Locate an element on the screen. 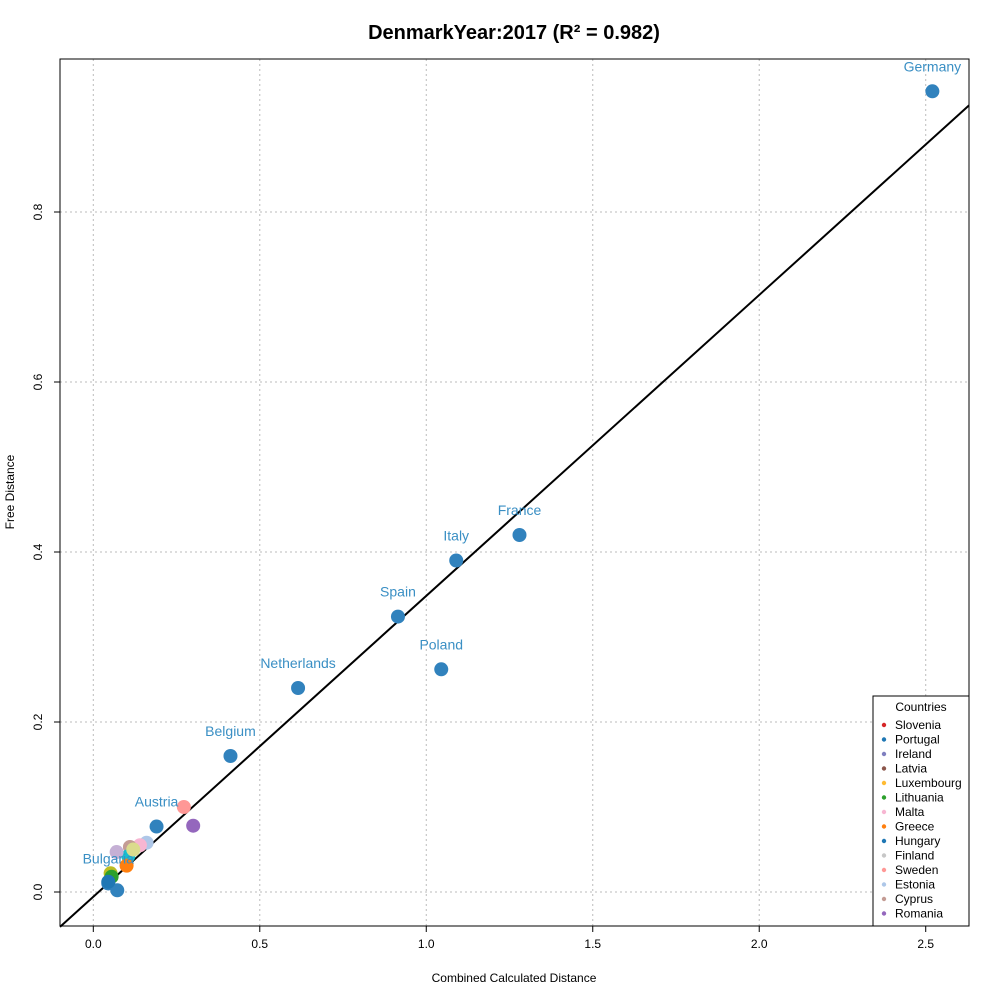  point-label: Germany is located at coordinates (933, 66).